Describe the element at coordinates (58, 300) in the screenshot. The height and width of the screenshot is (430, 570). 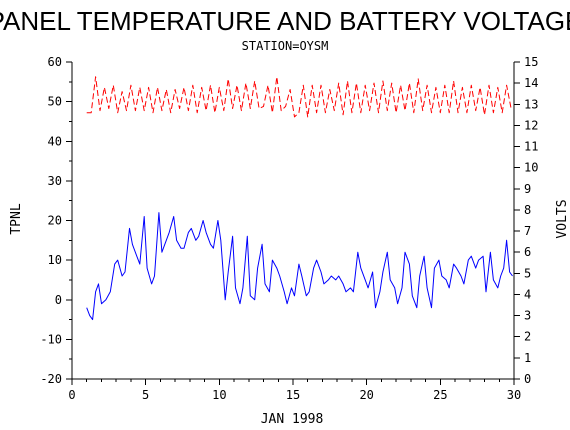
I see `y-left-tick-label: 0` at that location.